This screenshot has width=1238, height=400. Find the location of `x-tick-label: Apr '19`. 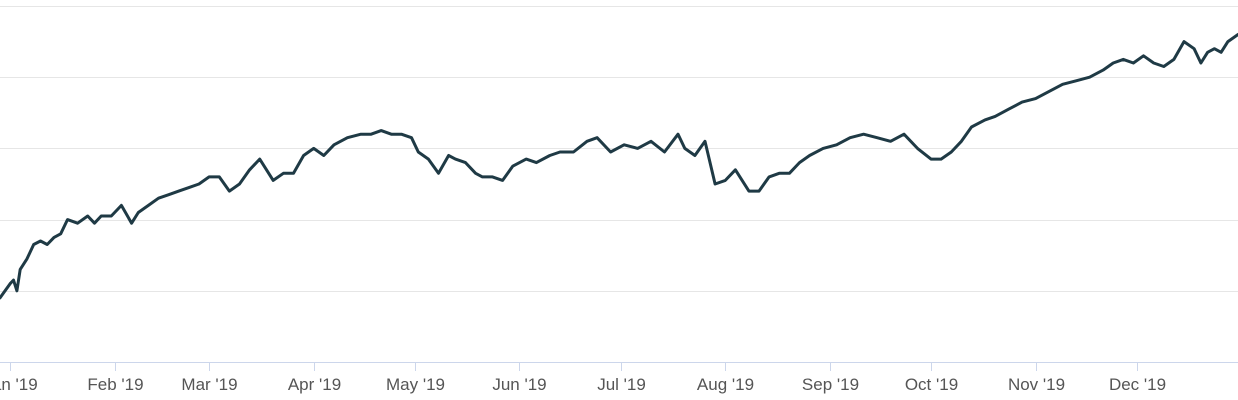

x-tick-label: Apr '19 is located at coordinates (314, 384).